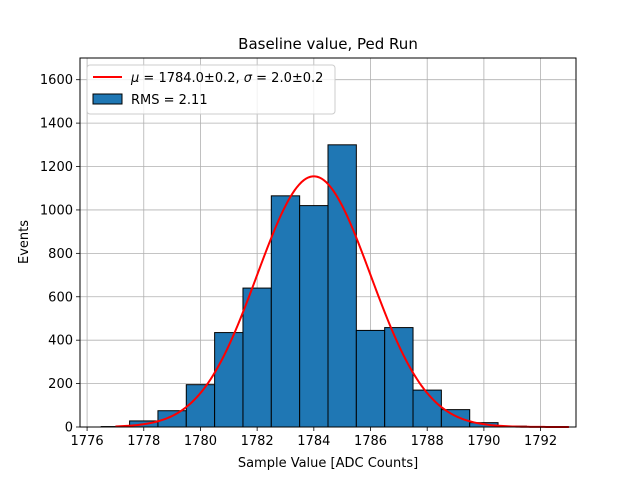 This screenshot has height=480, width=640. What do you see at coordinates (328, 463) in the screenshot?
I see `x-axis-label: Sample Value [ADC Counts]` at bounding box center [328, 463].